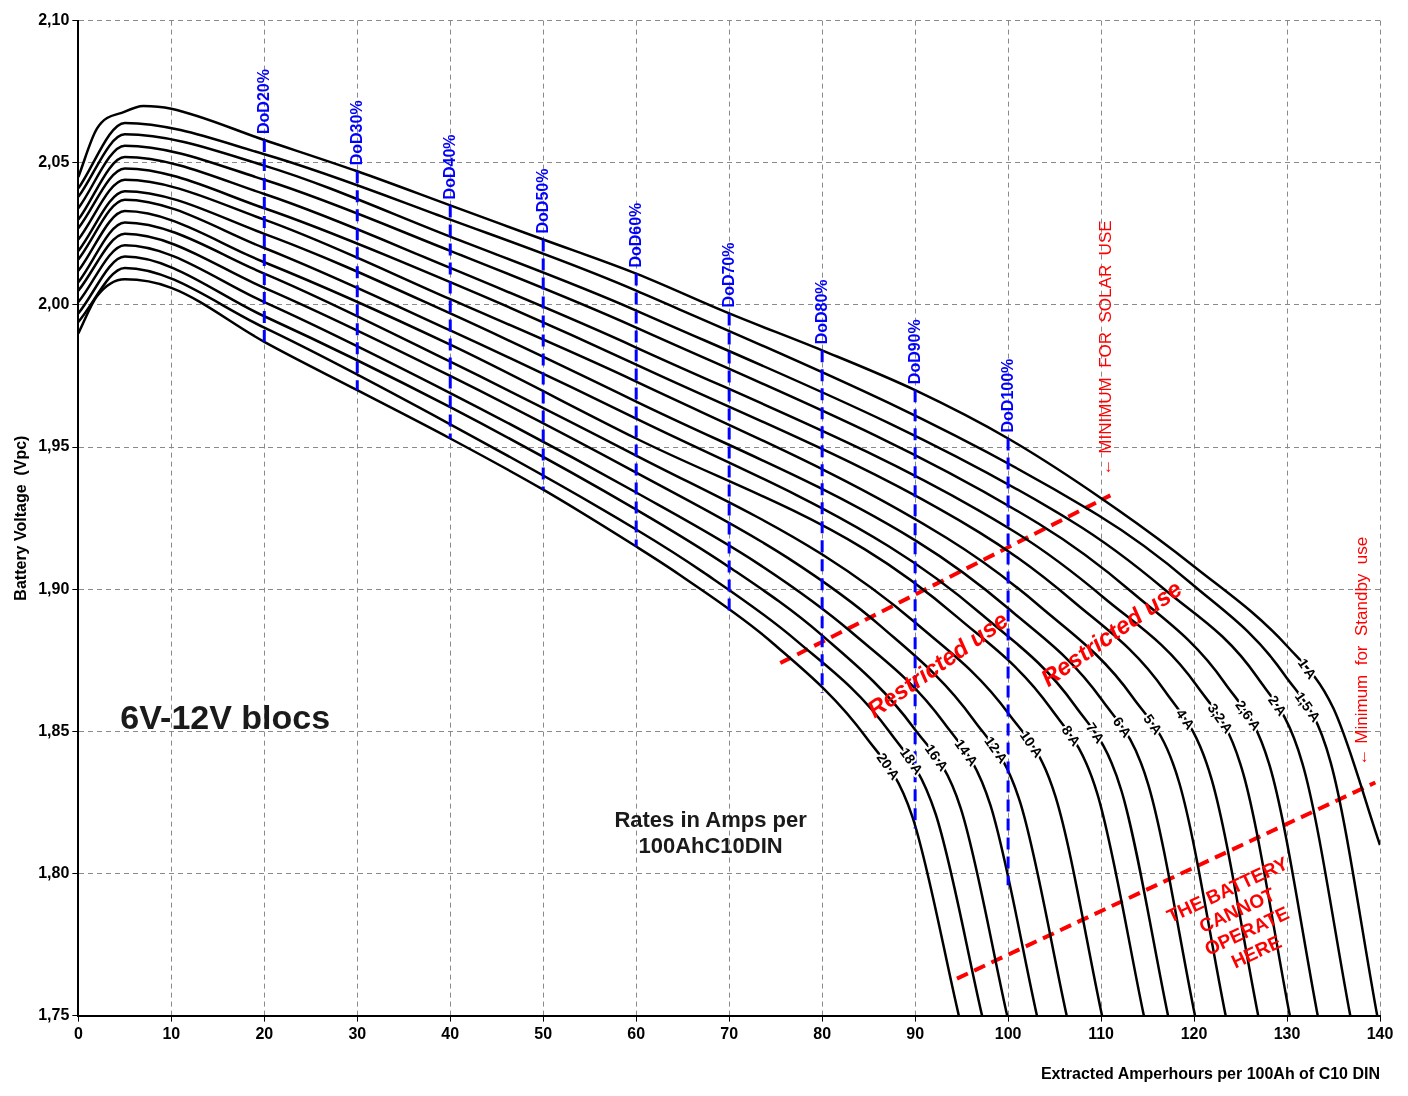 The image size is (1408, 1096). What do you see at coordinates (54, 304) in the screenshot?
I see `y-tick-label: 2,00` at bounding box center [54, 304].